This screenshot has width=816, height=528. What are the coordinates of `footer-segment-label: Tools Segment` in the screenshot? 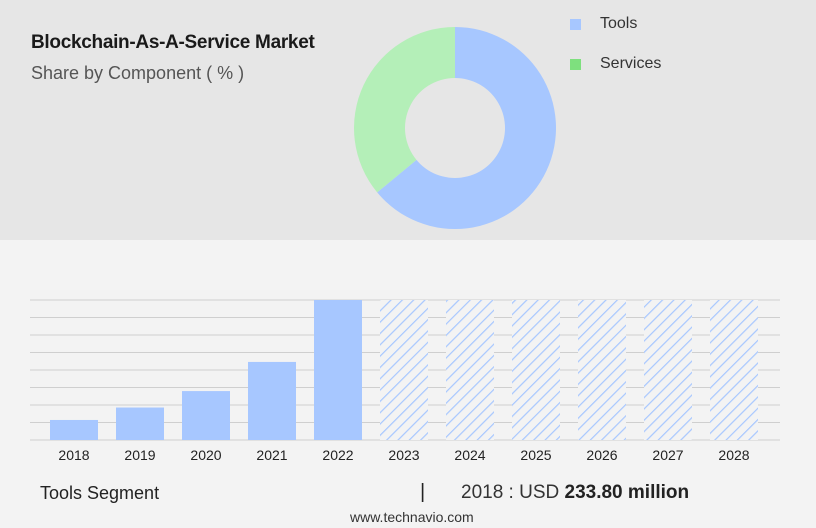 It's located at (100, 493).